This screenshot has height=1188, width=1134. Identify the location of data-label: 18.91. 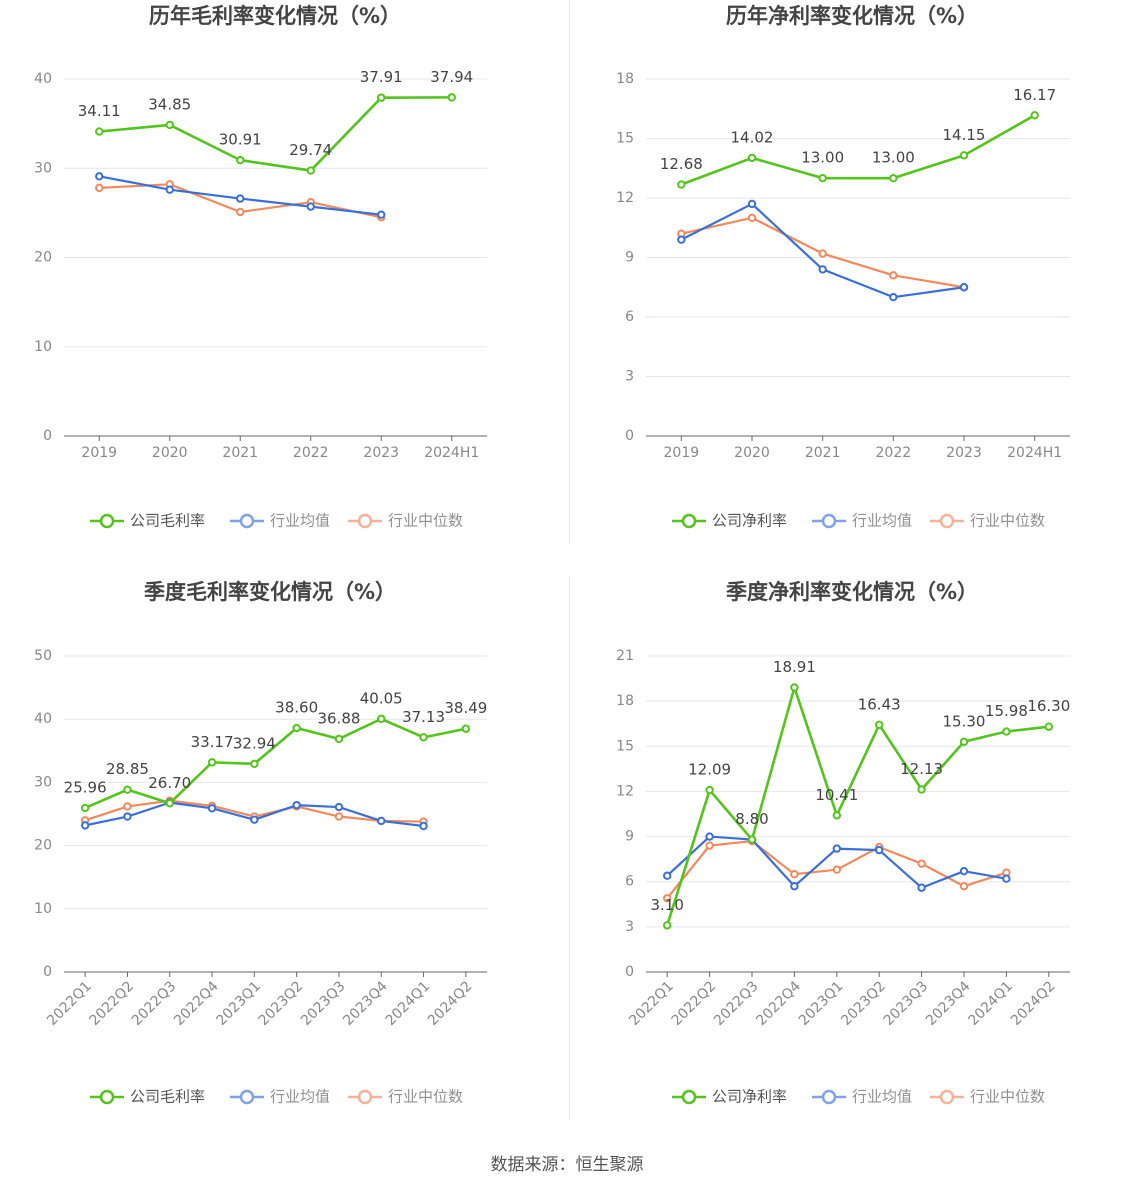
(794, 667).